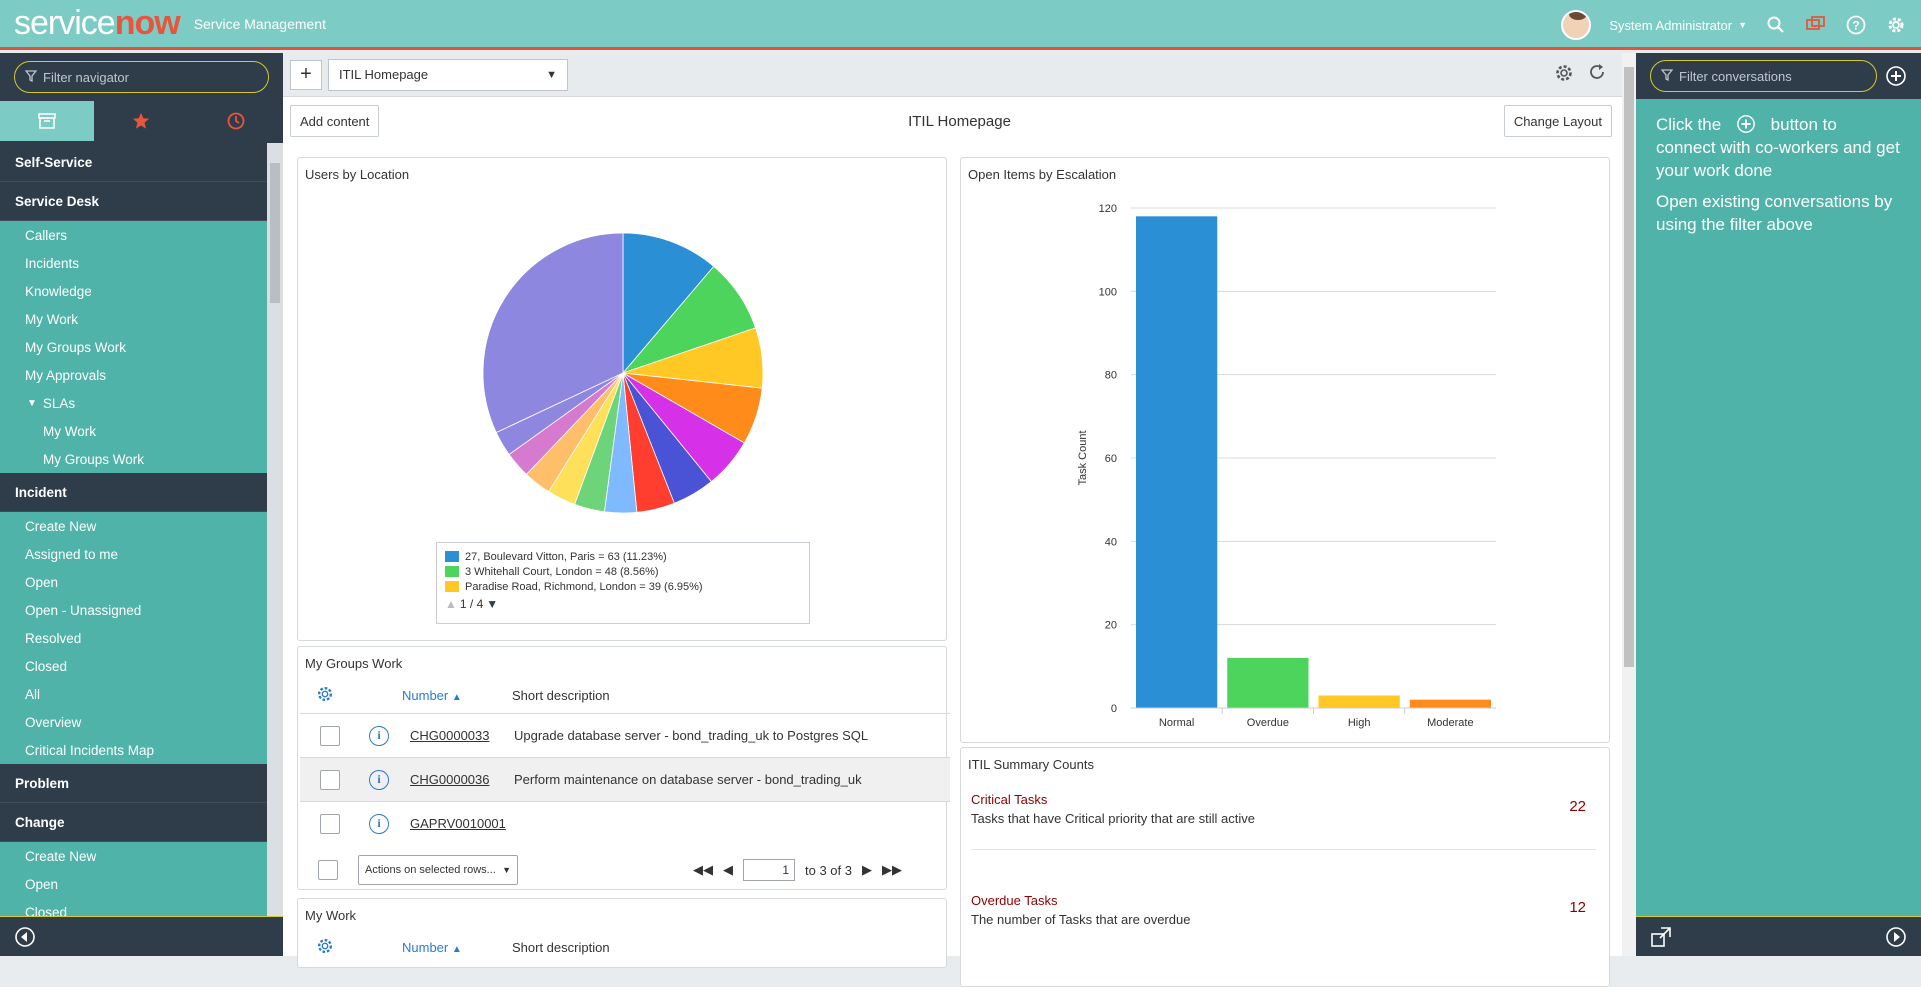 The image size is (1921, 987). What do you see at coordinates (141, 121) in the screenshot?
I see `tab-favorites` at bounding box center [141, 121].